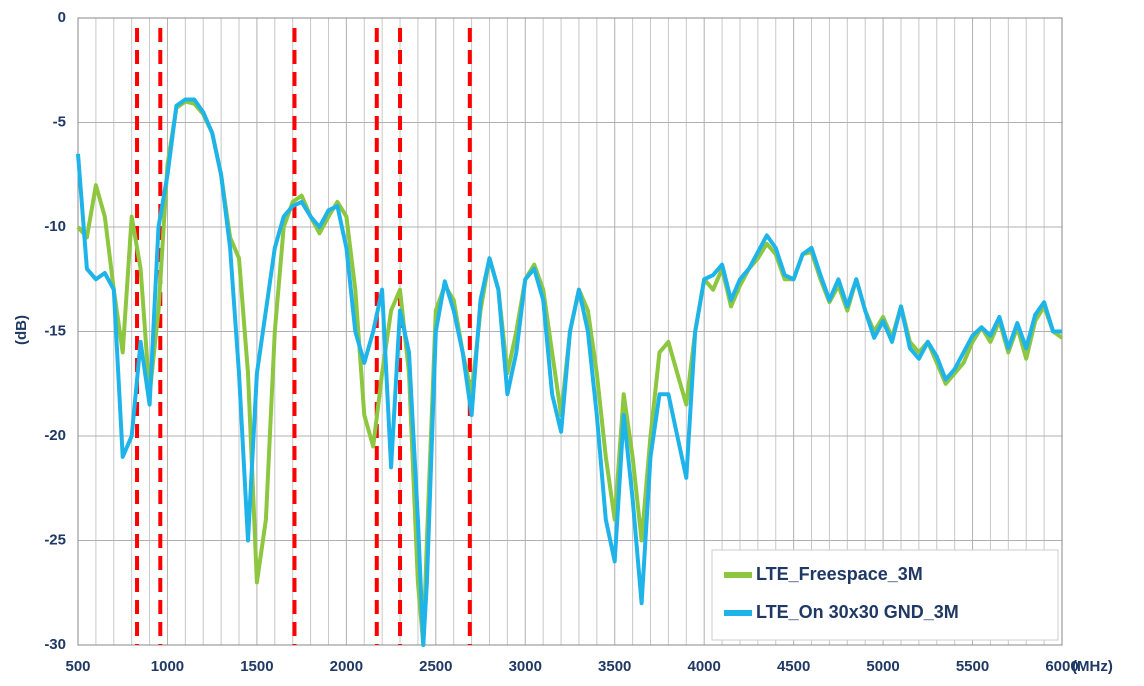 The height and width of the screenshot is (686, 1144). Describe the element at coordinates (77, 666) in the screenshot. I see `x-tick-label: 500` at that location.